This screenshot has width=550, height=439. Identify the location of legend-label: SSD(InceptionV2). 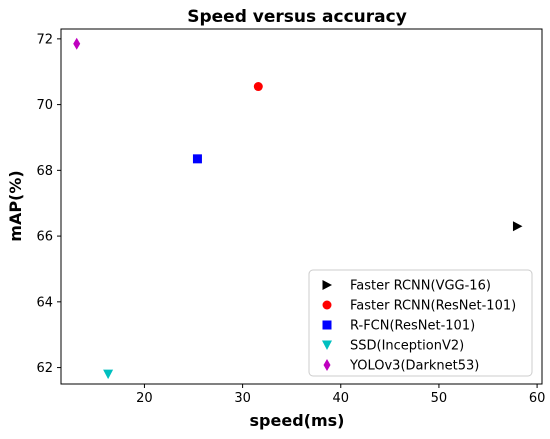
(407, 346).